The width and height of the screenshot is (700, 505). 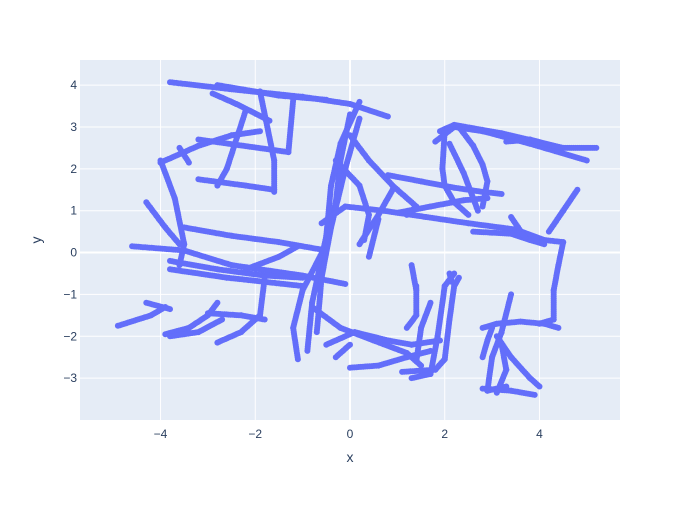 I want to click on x-tick-label: 2, so click(x=444, y=434).